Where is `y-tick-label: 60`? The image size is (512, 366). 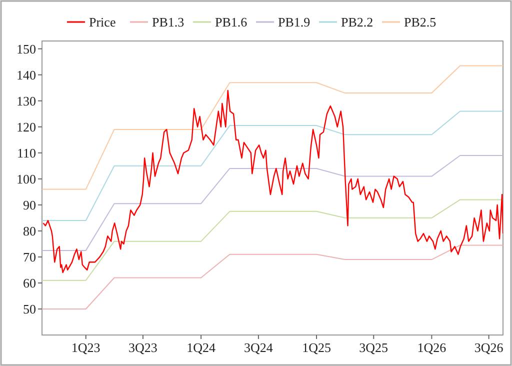
y-tick-label: 60 is located at coordinates (29, 283).